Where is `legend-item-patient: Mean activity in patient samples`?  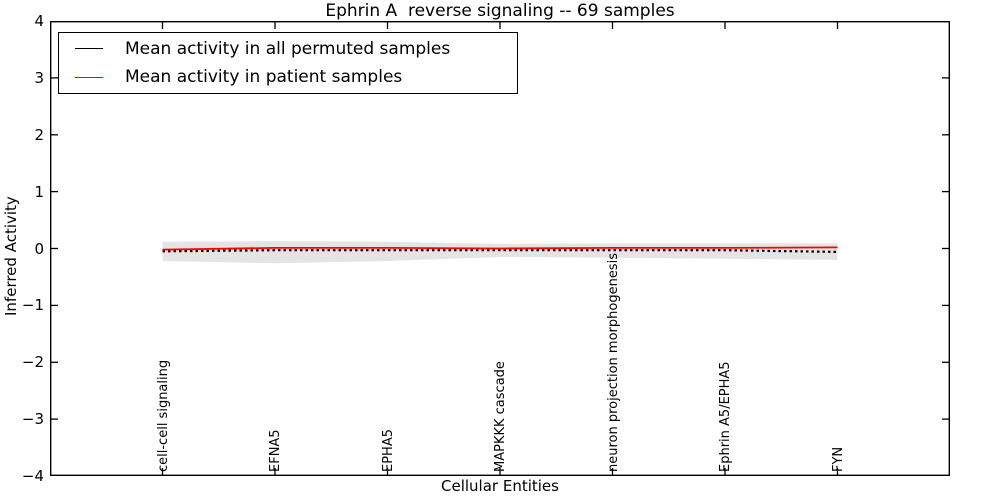 legend-item-patient: Mean activity in patient samples is located at coordinates (288, 77).